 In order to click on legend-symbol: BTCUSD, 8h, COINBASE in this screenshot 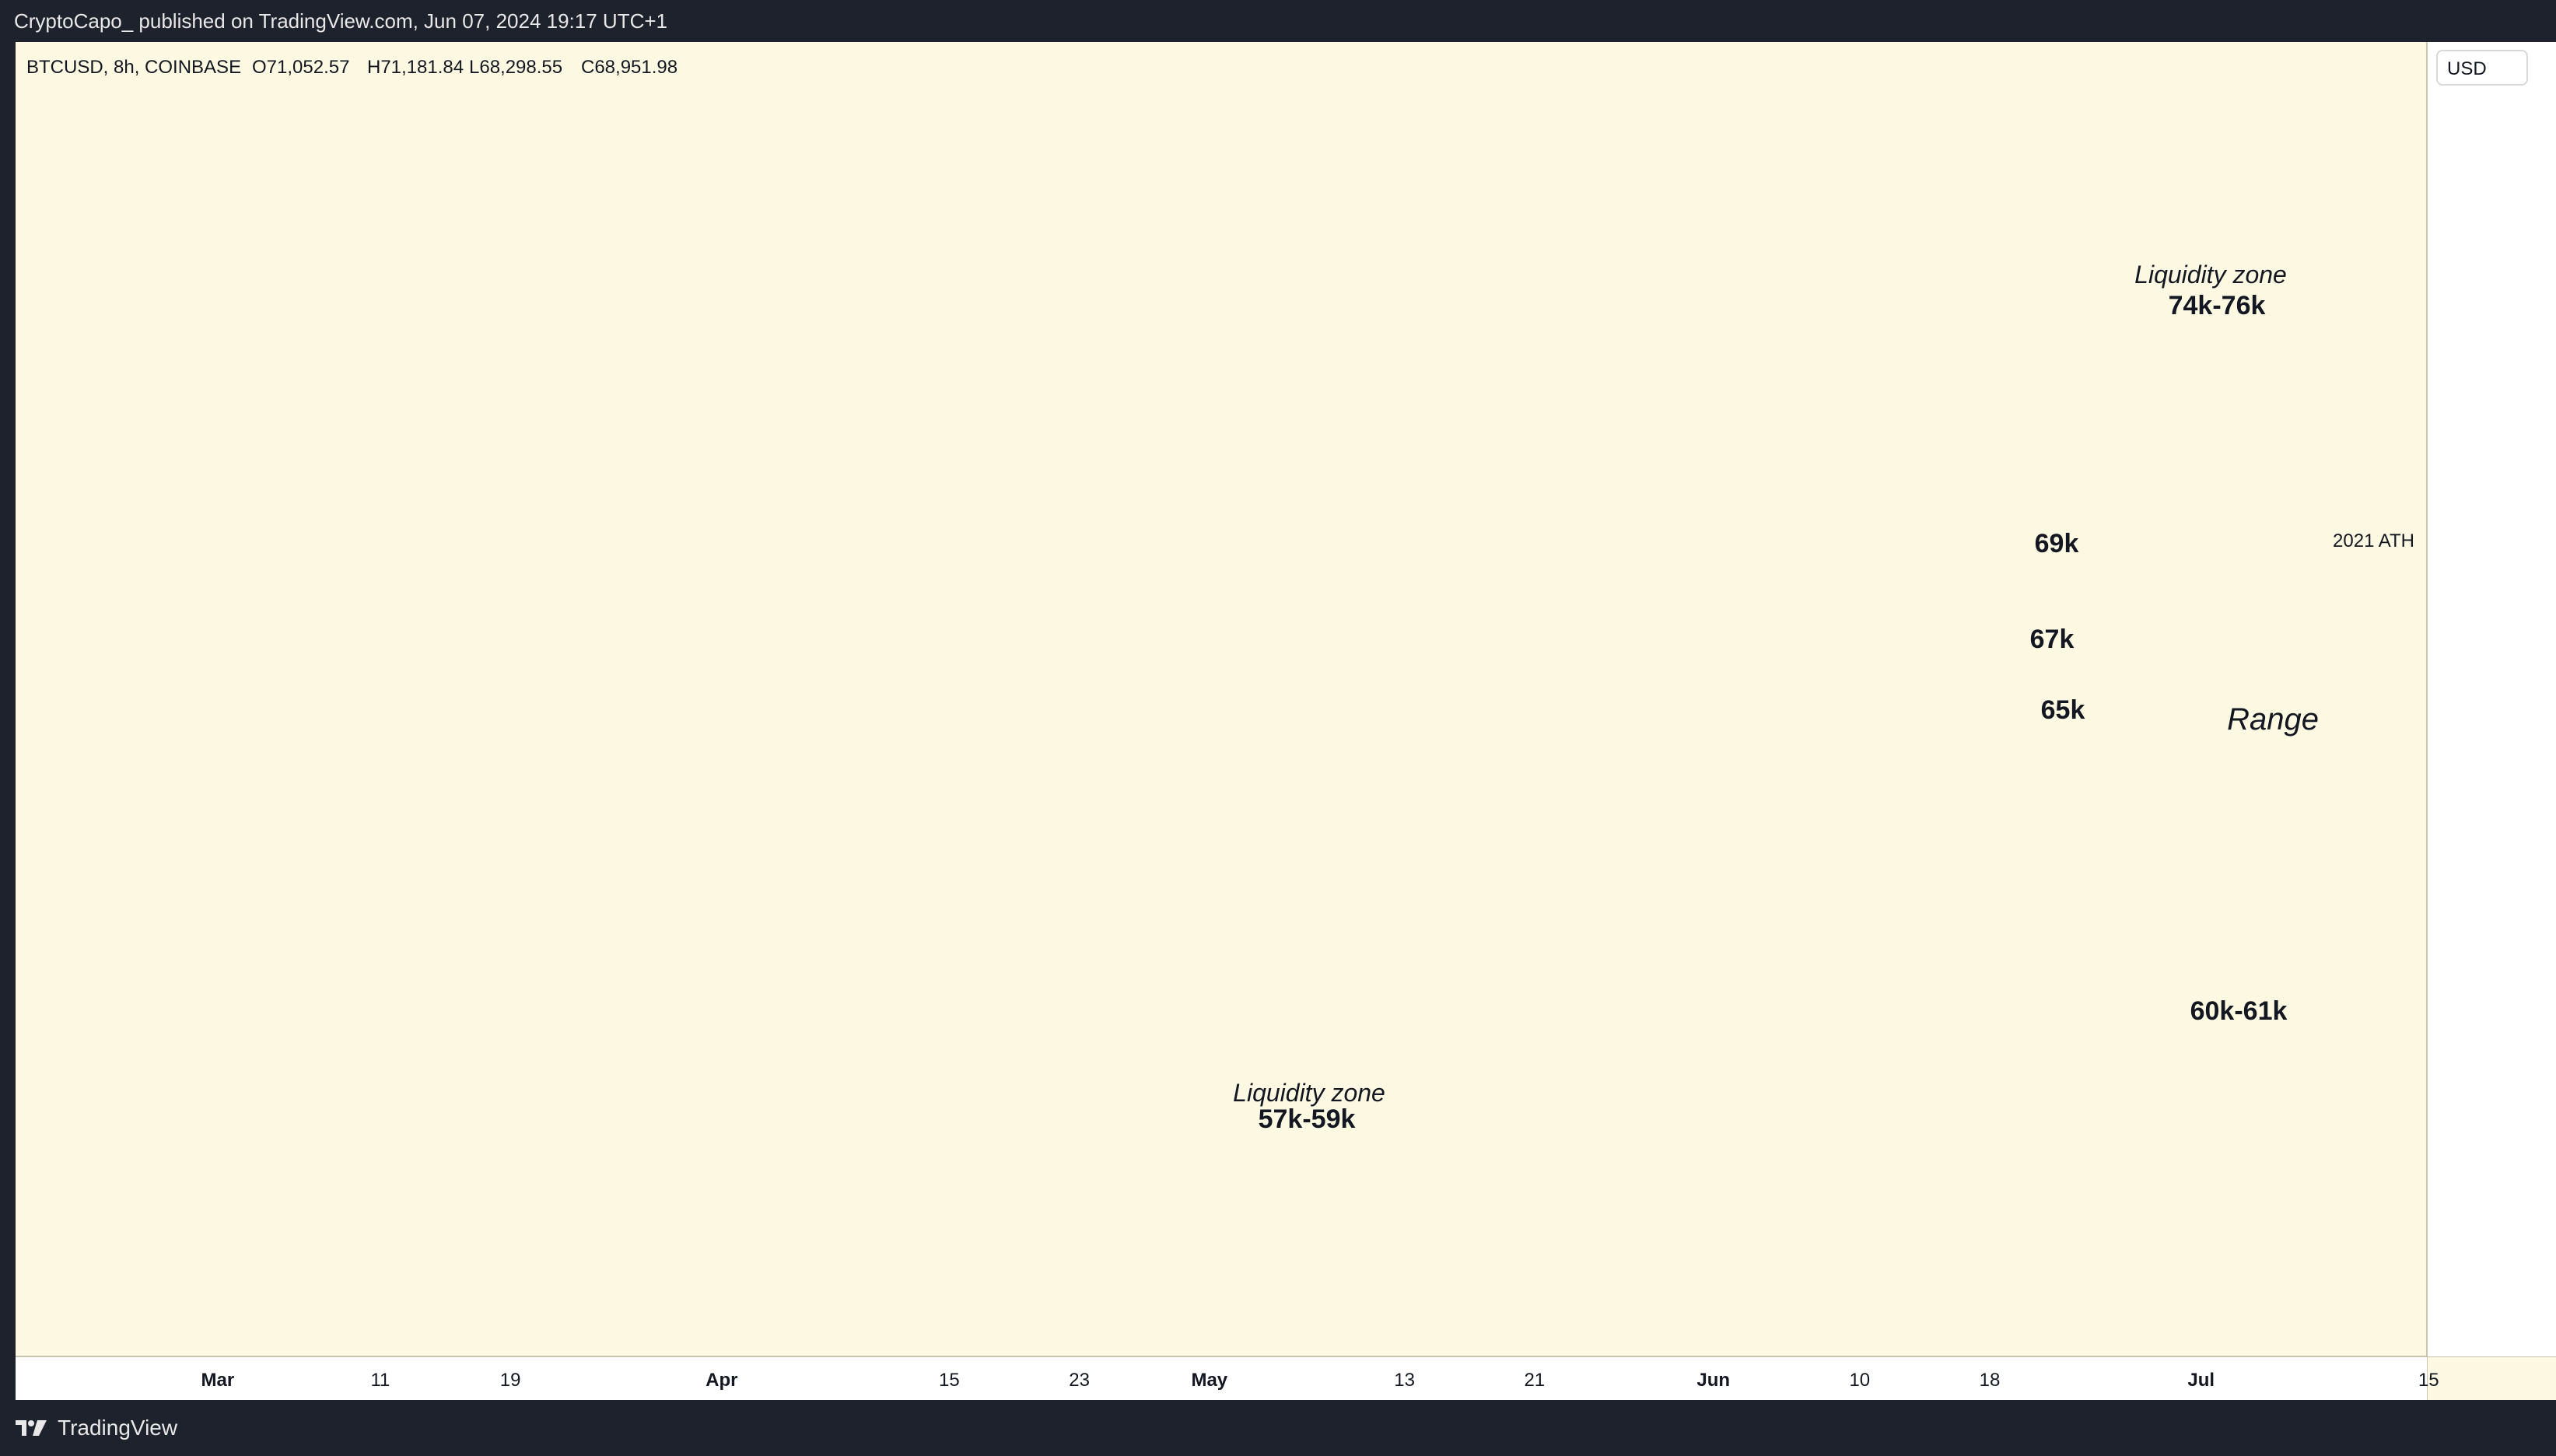, I will do `click(133, 67)`.